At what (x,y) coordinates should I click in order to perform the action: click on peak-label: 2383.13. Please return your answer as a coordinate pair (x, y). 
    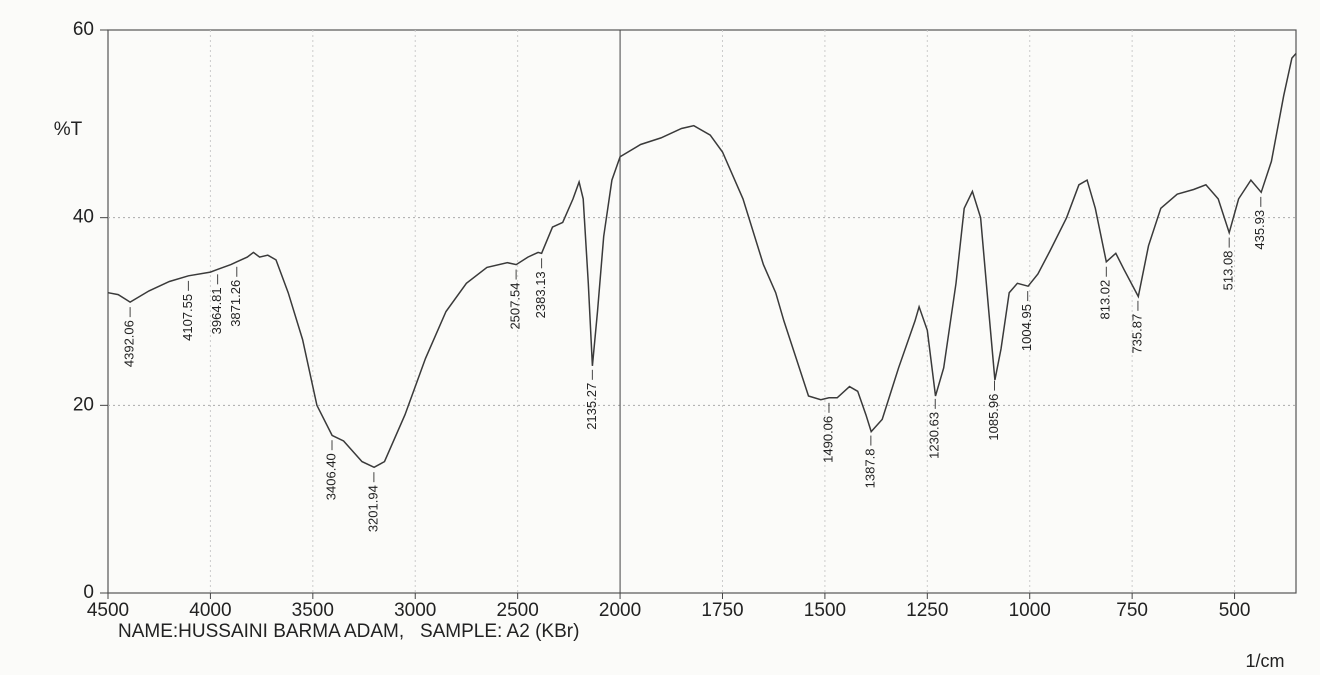
    Looking at the image, I should click on (540, 294).